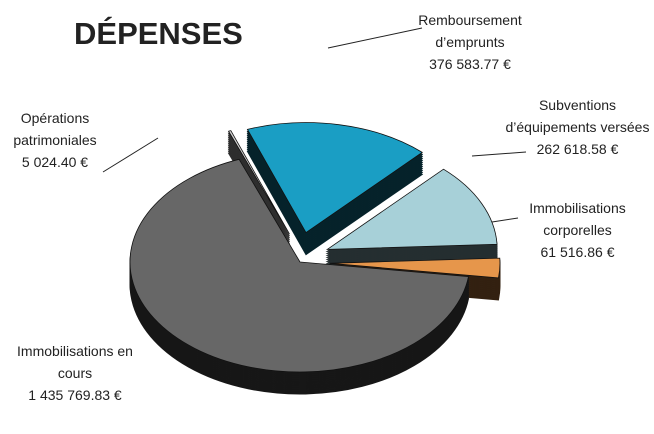  What do you see at coordinates (75, 362) in the screenshot?
I see `category-label: Immobilisations en cours` at bounding box center [75, 362].